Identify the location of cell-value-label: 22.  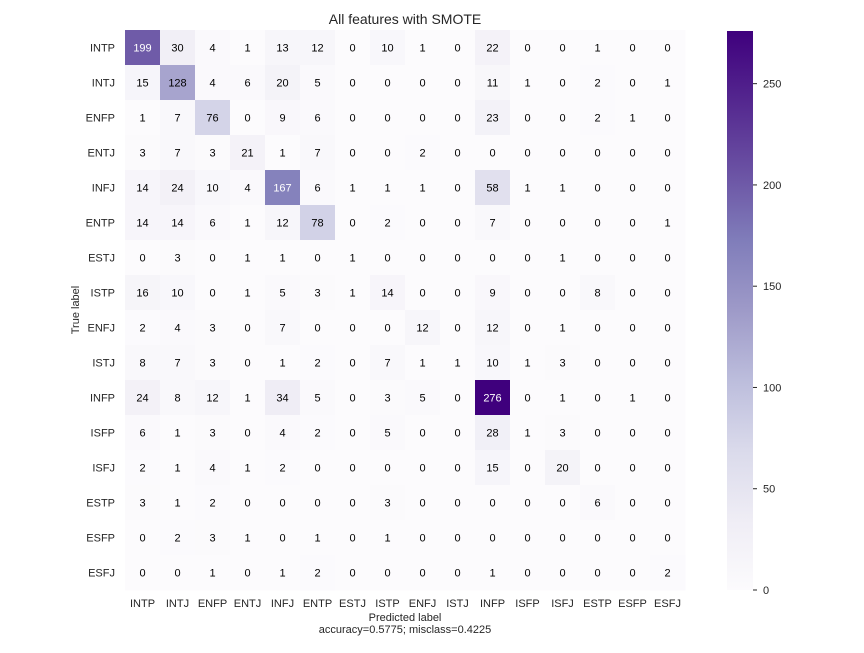
(492, 49).